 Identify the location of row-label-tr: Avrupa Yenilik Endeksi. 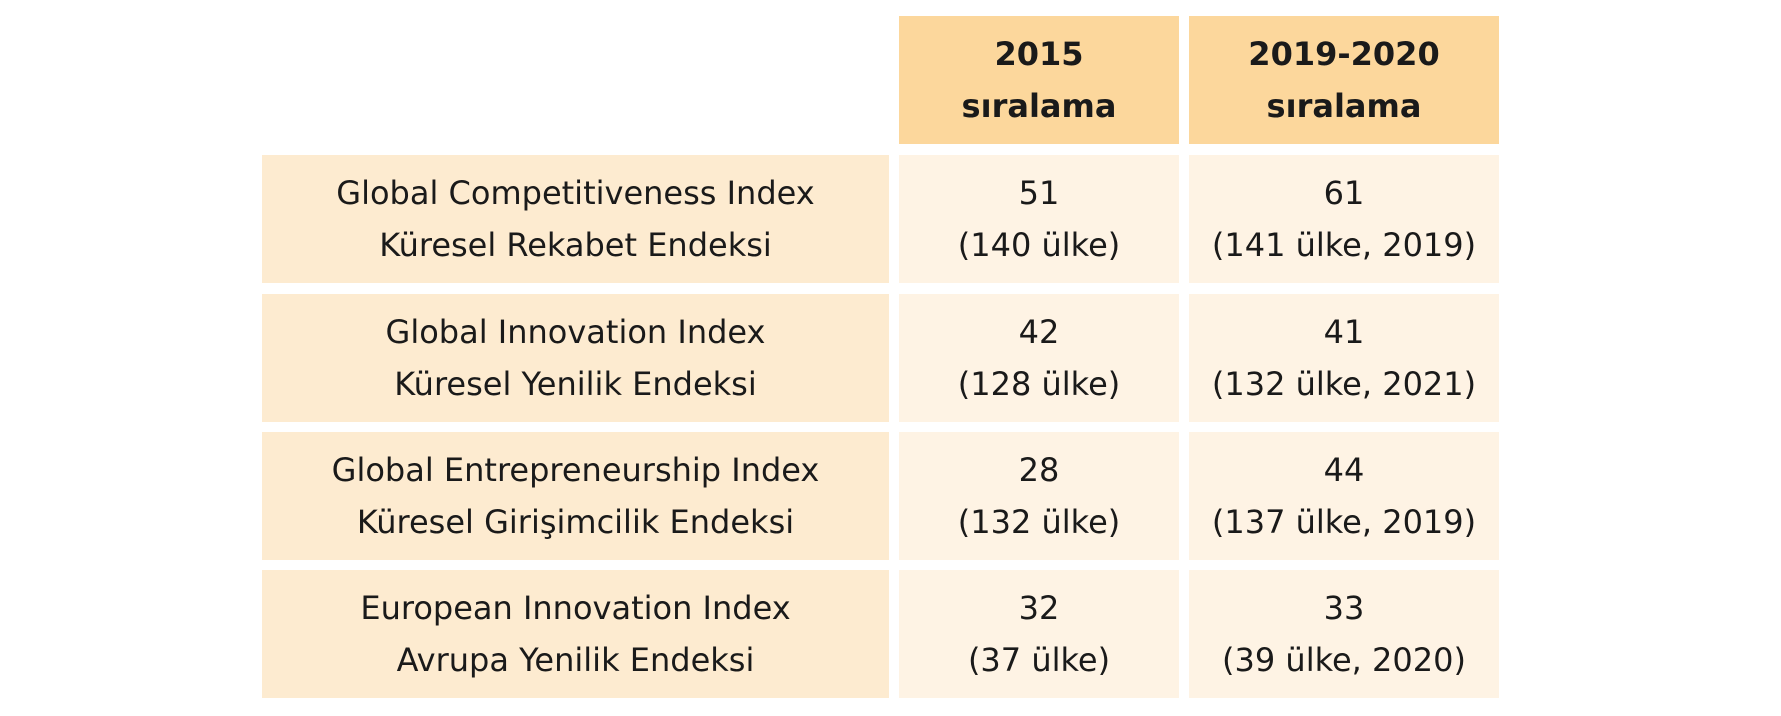
(575, 660).